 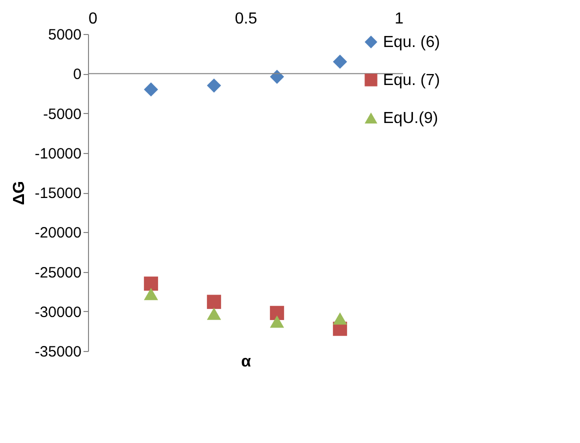 What do you see at coordinates (19, 193) in the screenshot?
I see `y-axis-title: ΔG` at bounding box center [19, 193].